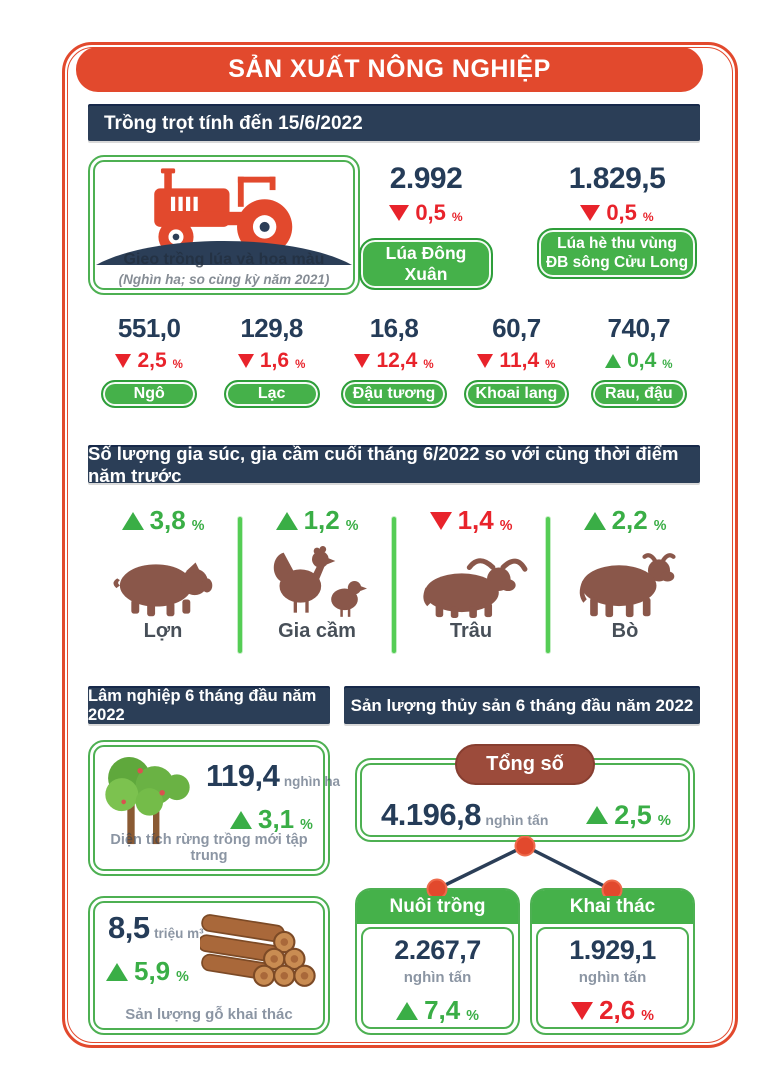 The height and width of the screenshot is (1075, 760). What do you see at coordinates (271, 394) in the screenshot?
I see `stat-label-pill: Lạc` at bounding box center [271, 394].